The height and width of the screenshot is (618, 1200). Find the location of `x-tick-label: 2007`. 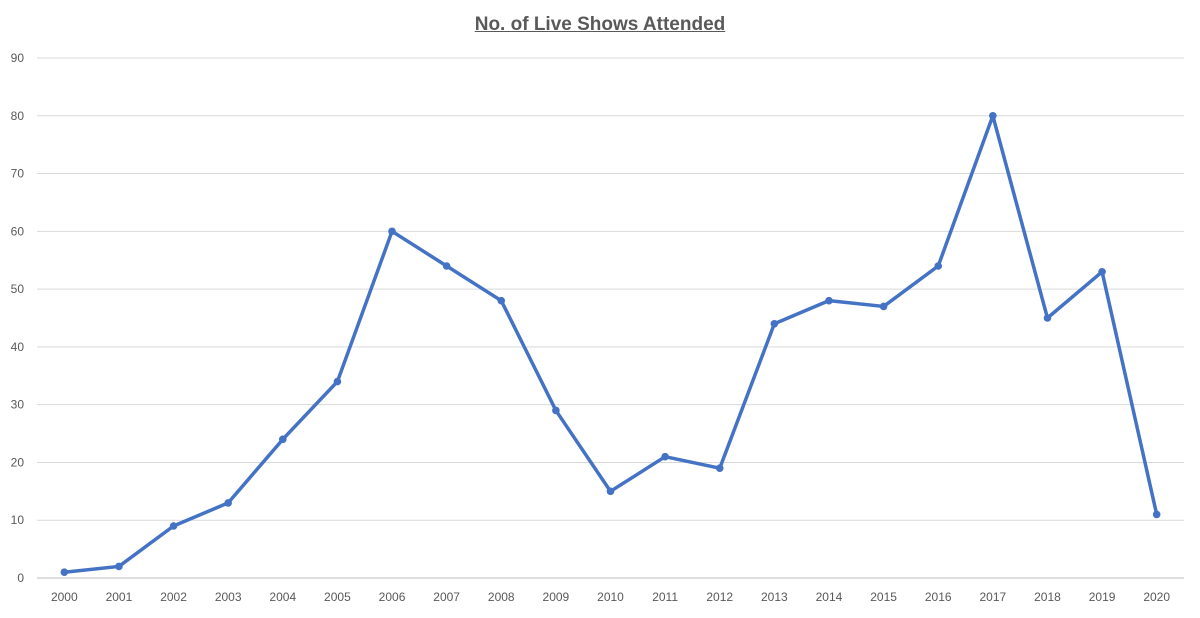

x-tick-label: 2007 is located at coordinates (446, 597).